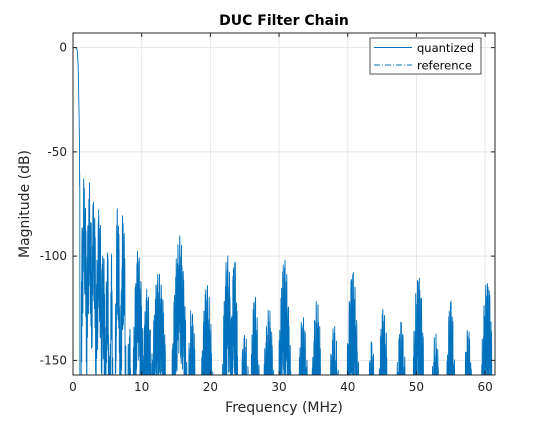 This screenshot has width=560, height=424. Describe the element at coordinates (141, 387) in the screenshot. I see `x-tick-label: 10` at that location.